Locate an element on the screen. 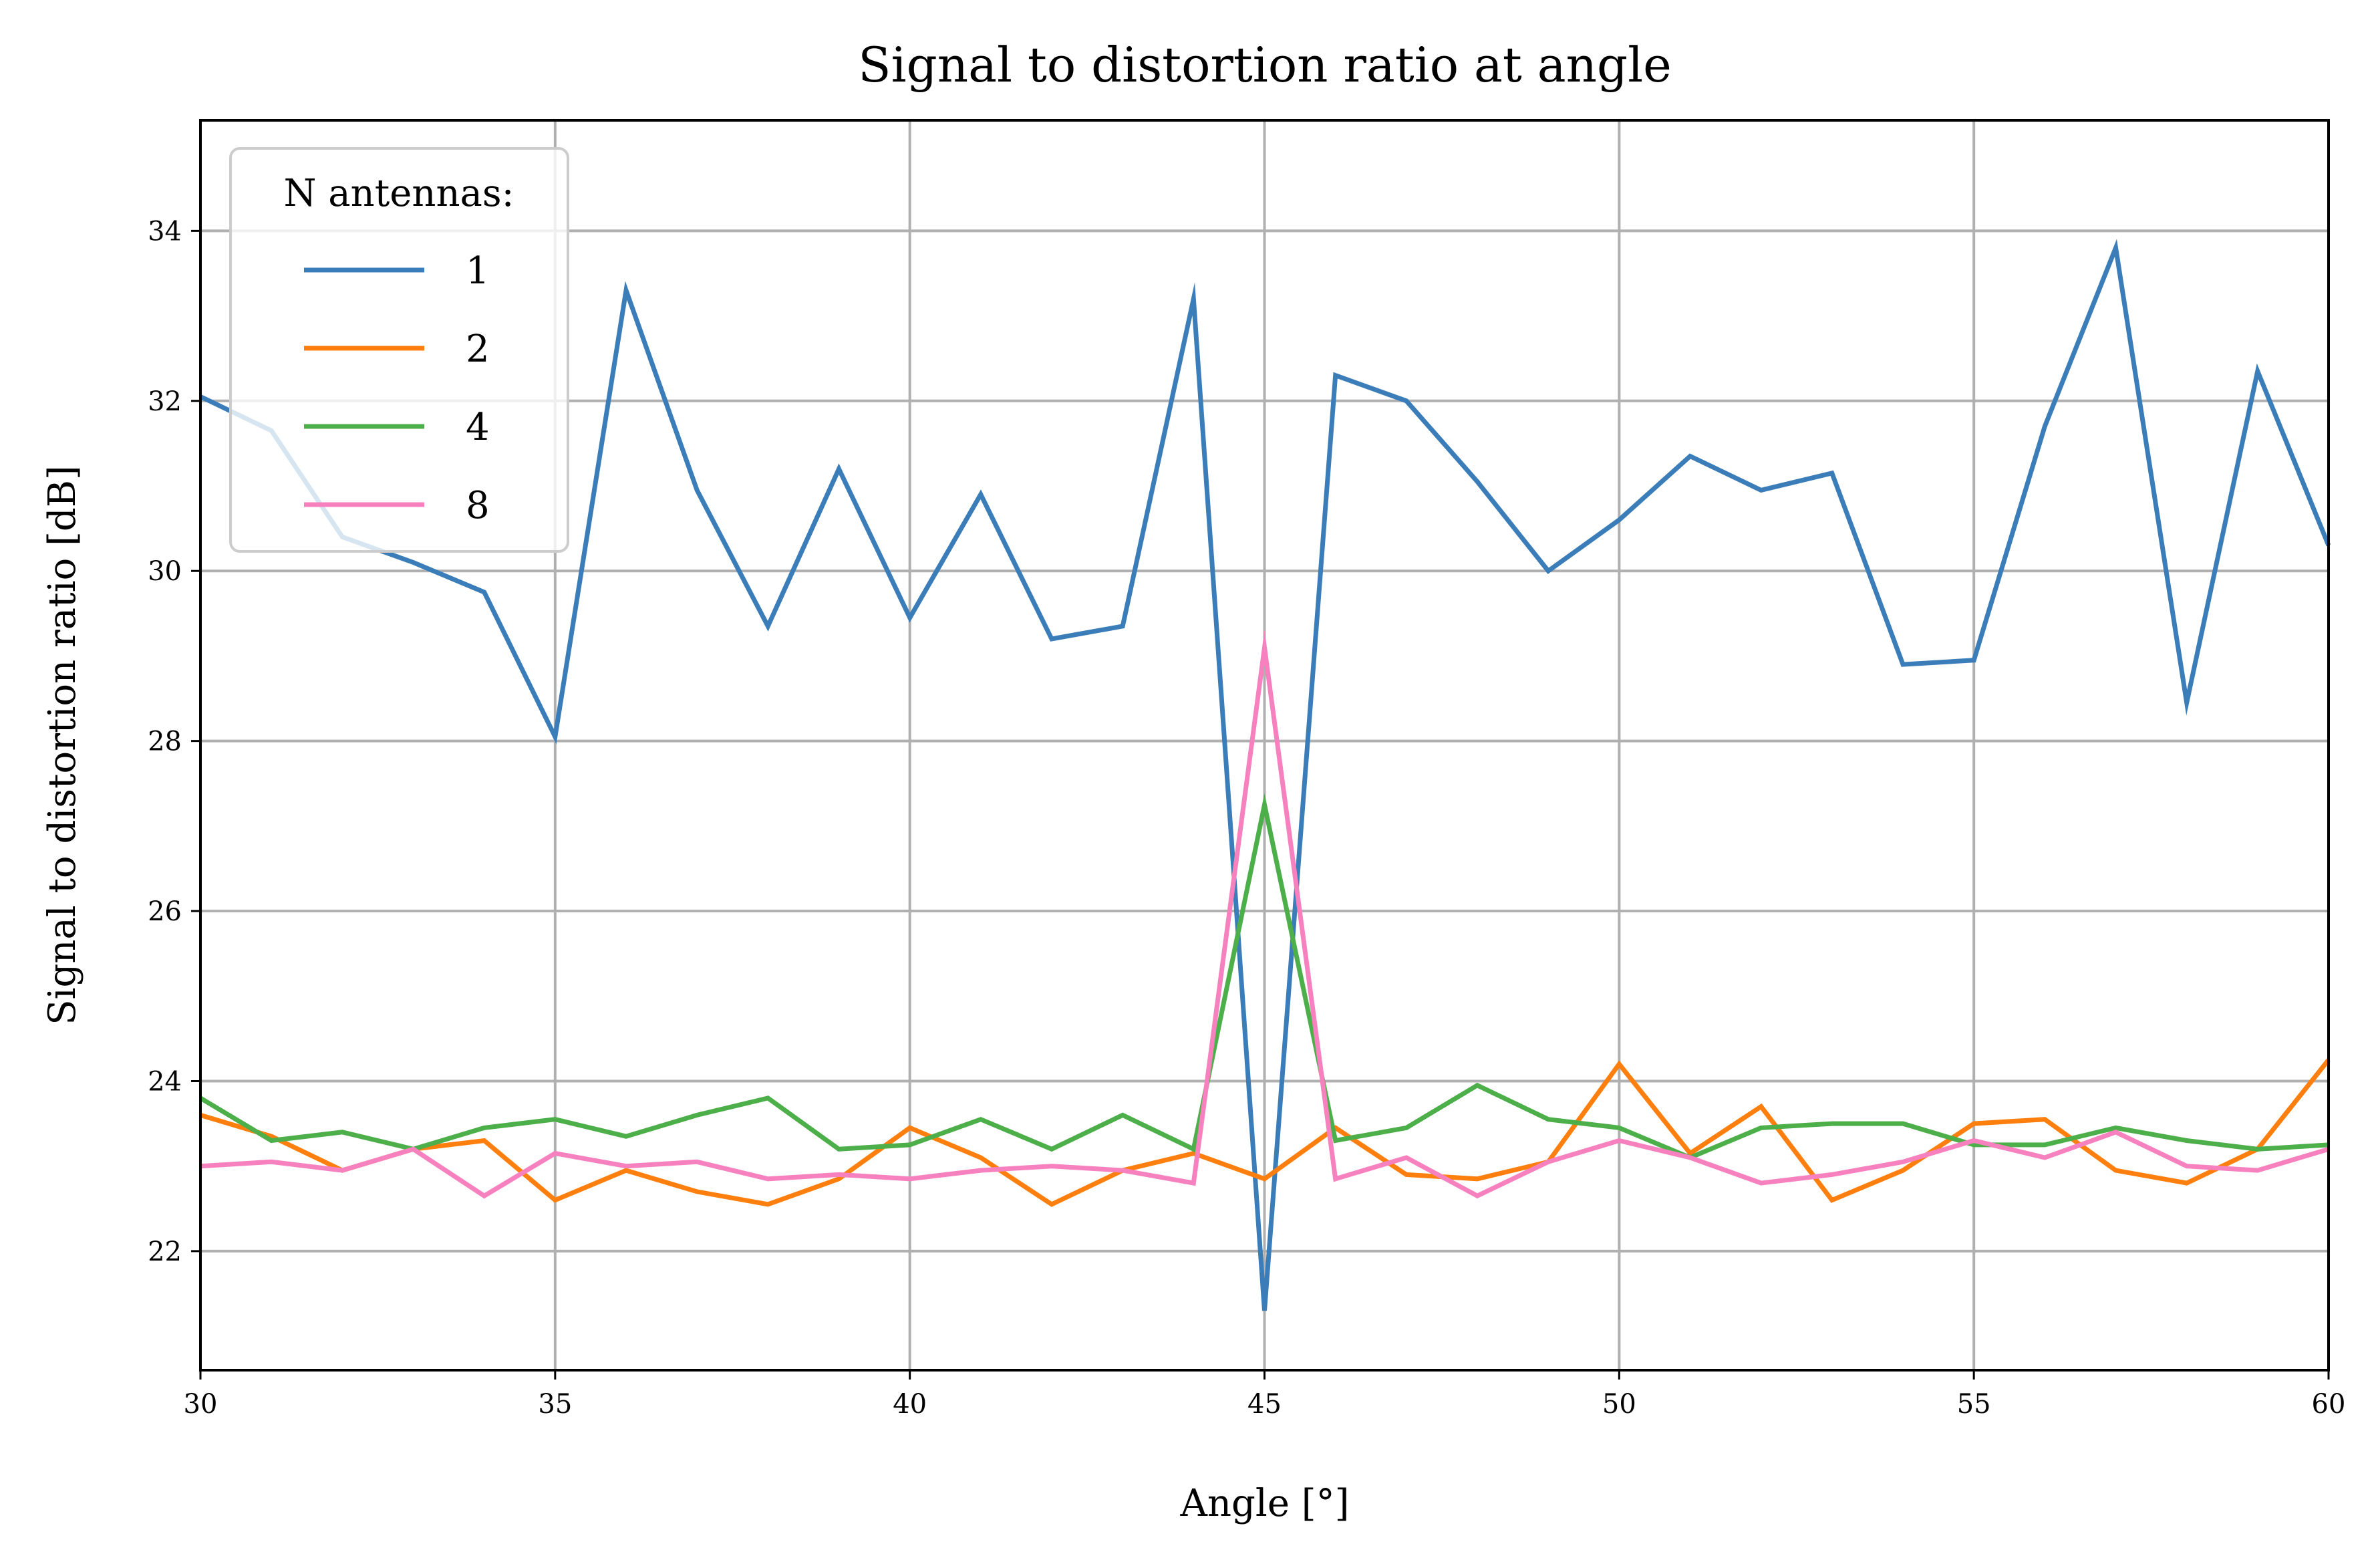 This screenshot has height=1564, width=2380. legend-label-8: 8 is located at coordinates (478, 505).